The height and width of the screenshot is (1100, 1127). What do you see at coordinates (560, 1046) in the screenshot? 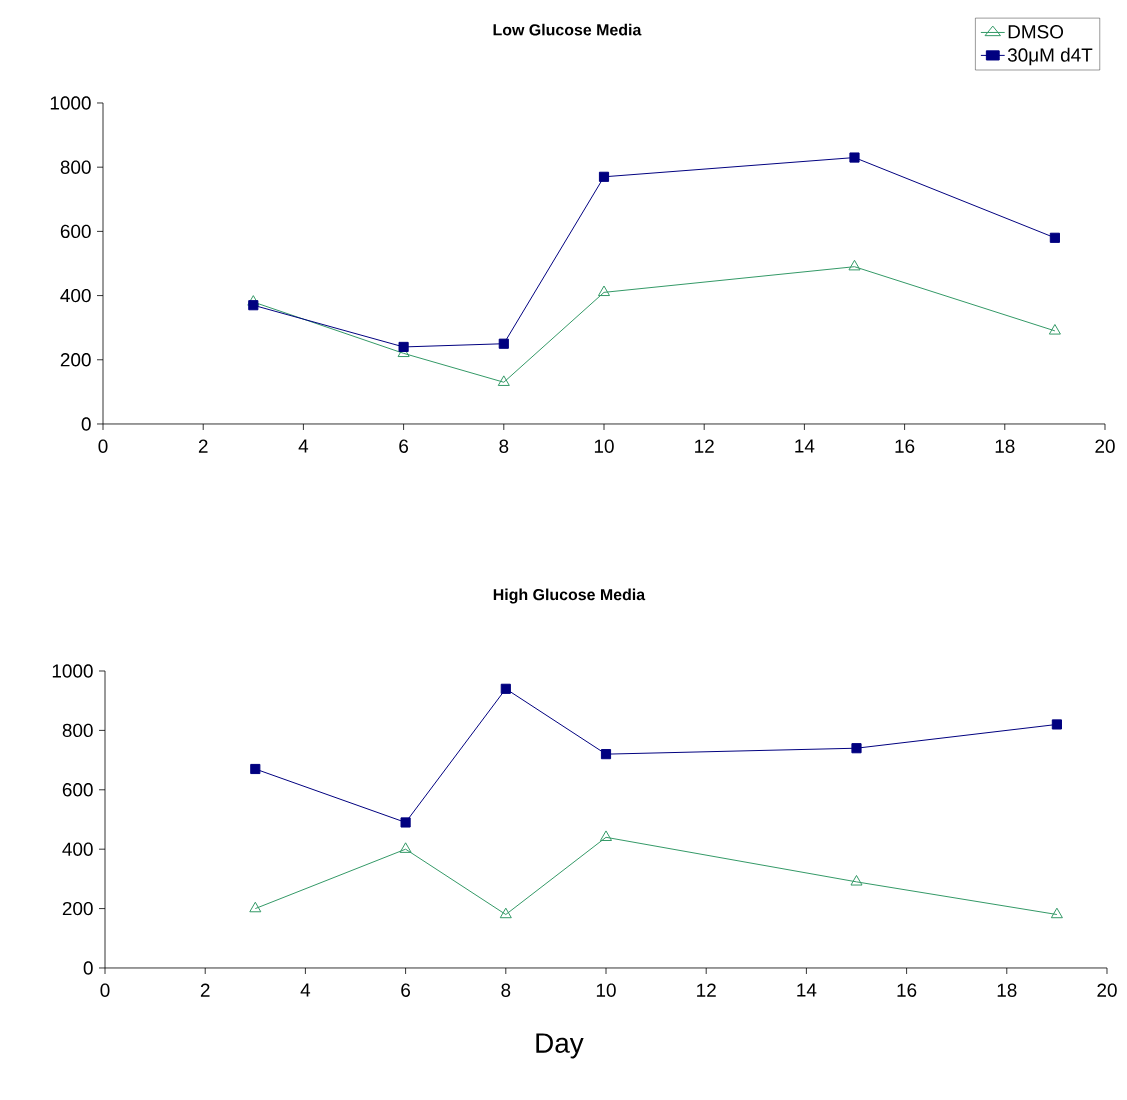
I see `x-axis-title: Day` at bounding box center [560, 1046].